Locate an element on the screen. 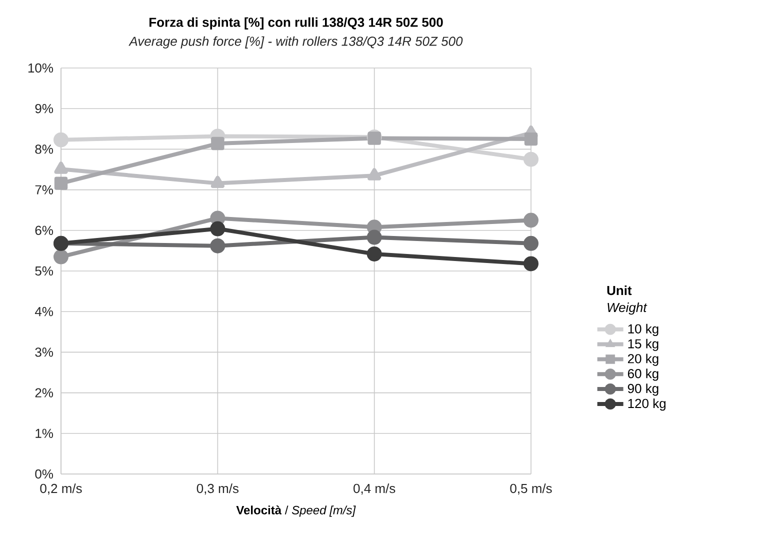 The width and height of the screenshot is (776, 547). y-tick-label: 6% is located at coordinates (44, 230).